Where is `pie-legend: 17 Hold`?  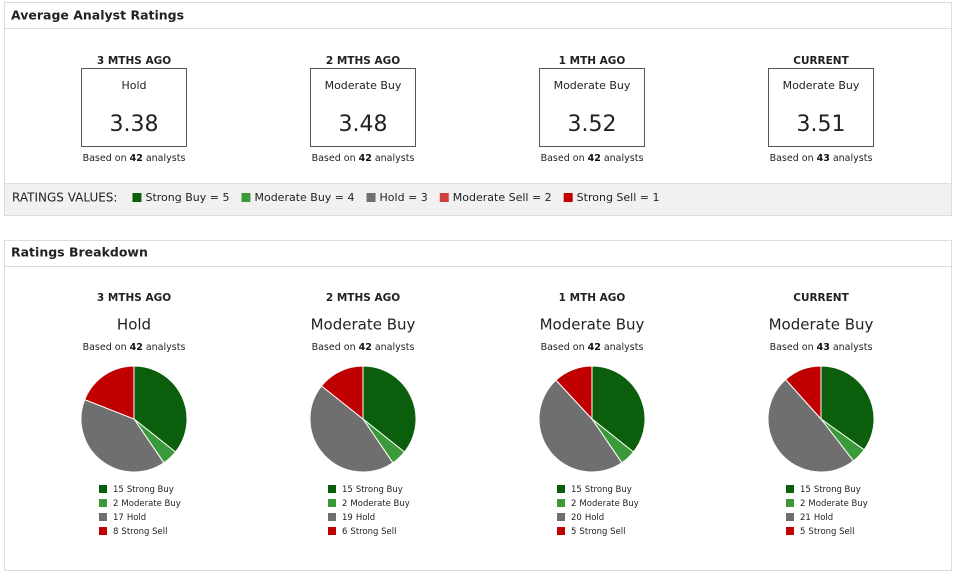 pie-legend: 17 Hold is located at coordinates (129, 518).